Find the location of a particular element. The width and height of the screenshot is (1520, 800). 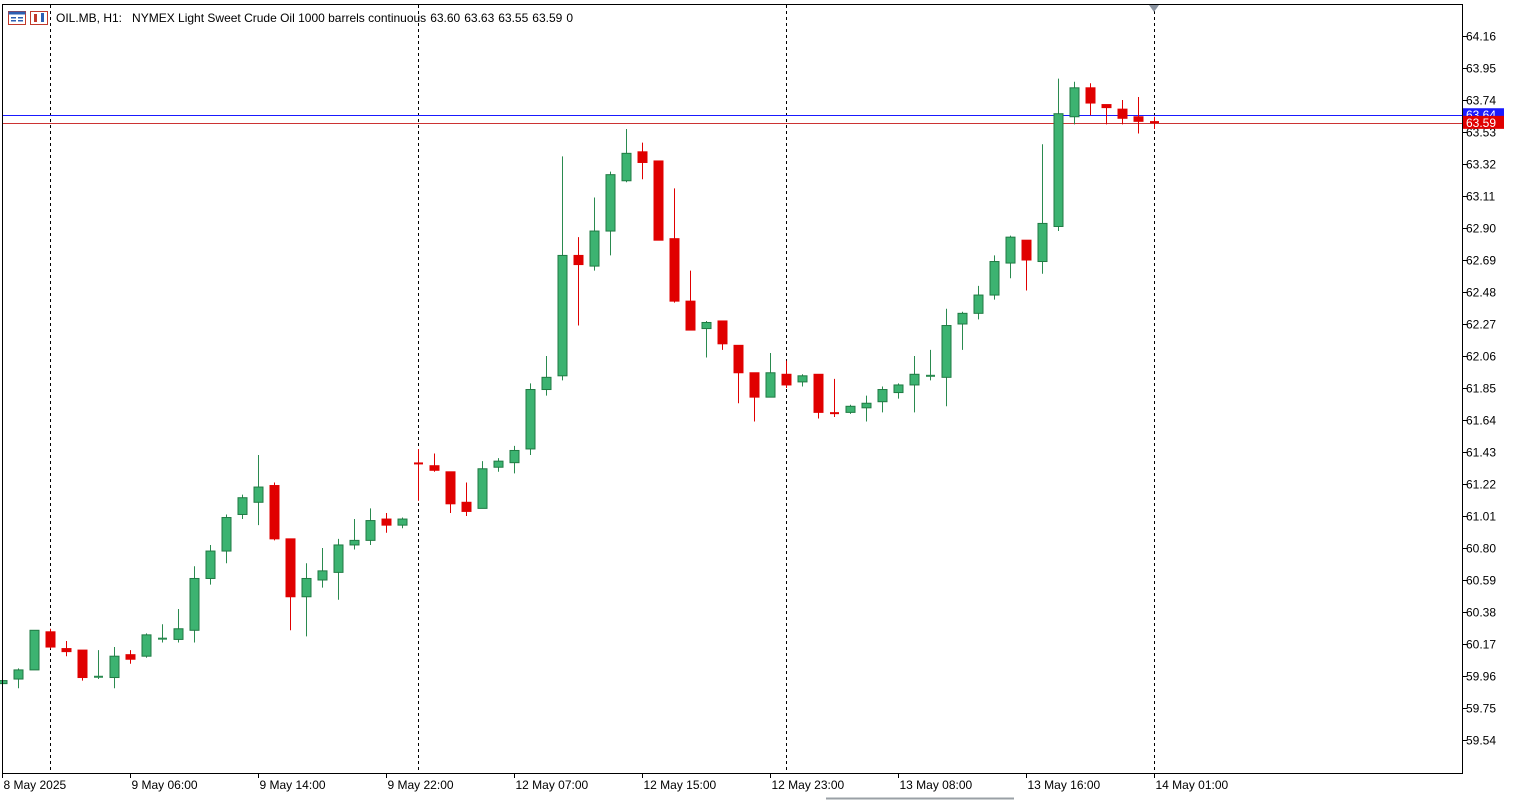

x-tick-label: 9 May 14:00 is located at coordinates (293, 785).